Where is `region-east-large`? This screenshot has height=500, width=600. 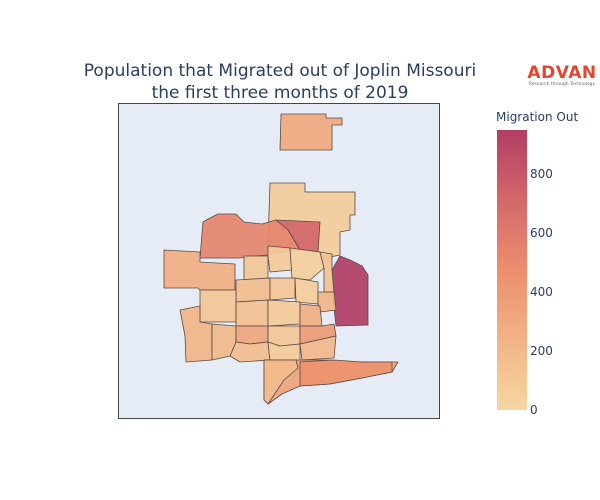 region-east-large is located at coordinates (350, 291).